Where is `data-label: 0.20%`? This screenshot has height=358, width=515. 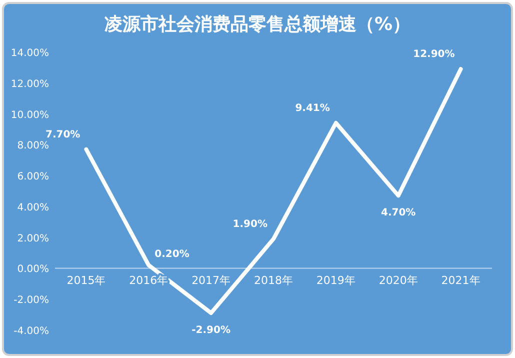 data-label: 0.20% is located at coordinates (172, 254).